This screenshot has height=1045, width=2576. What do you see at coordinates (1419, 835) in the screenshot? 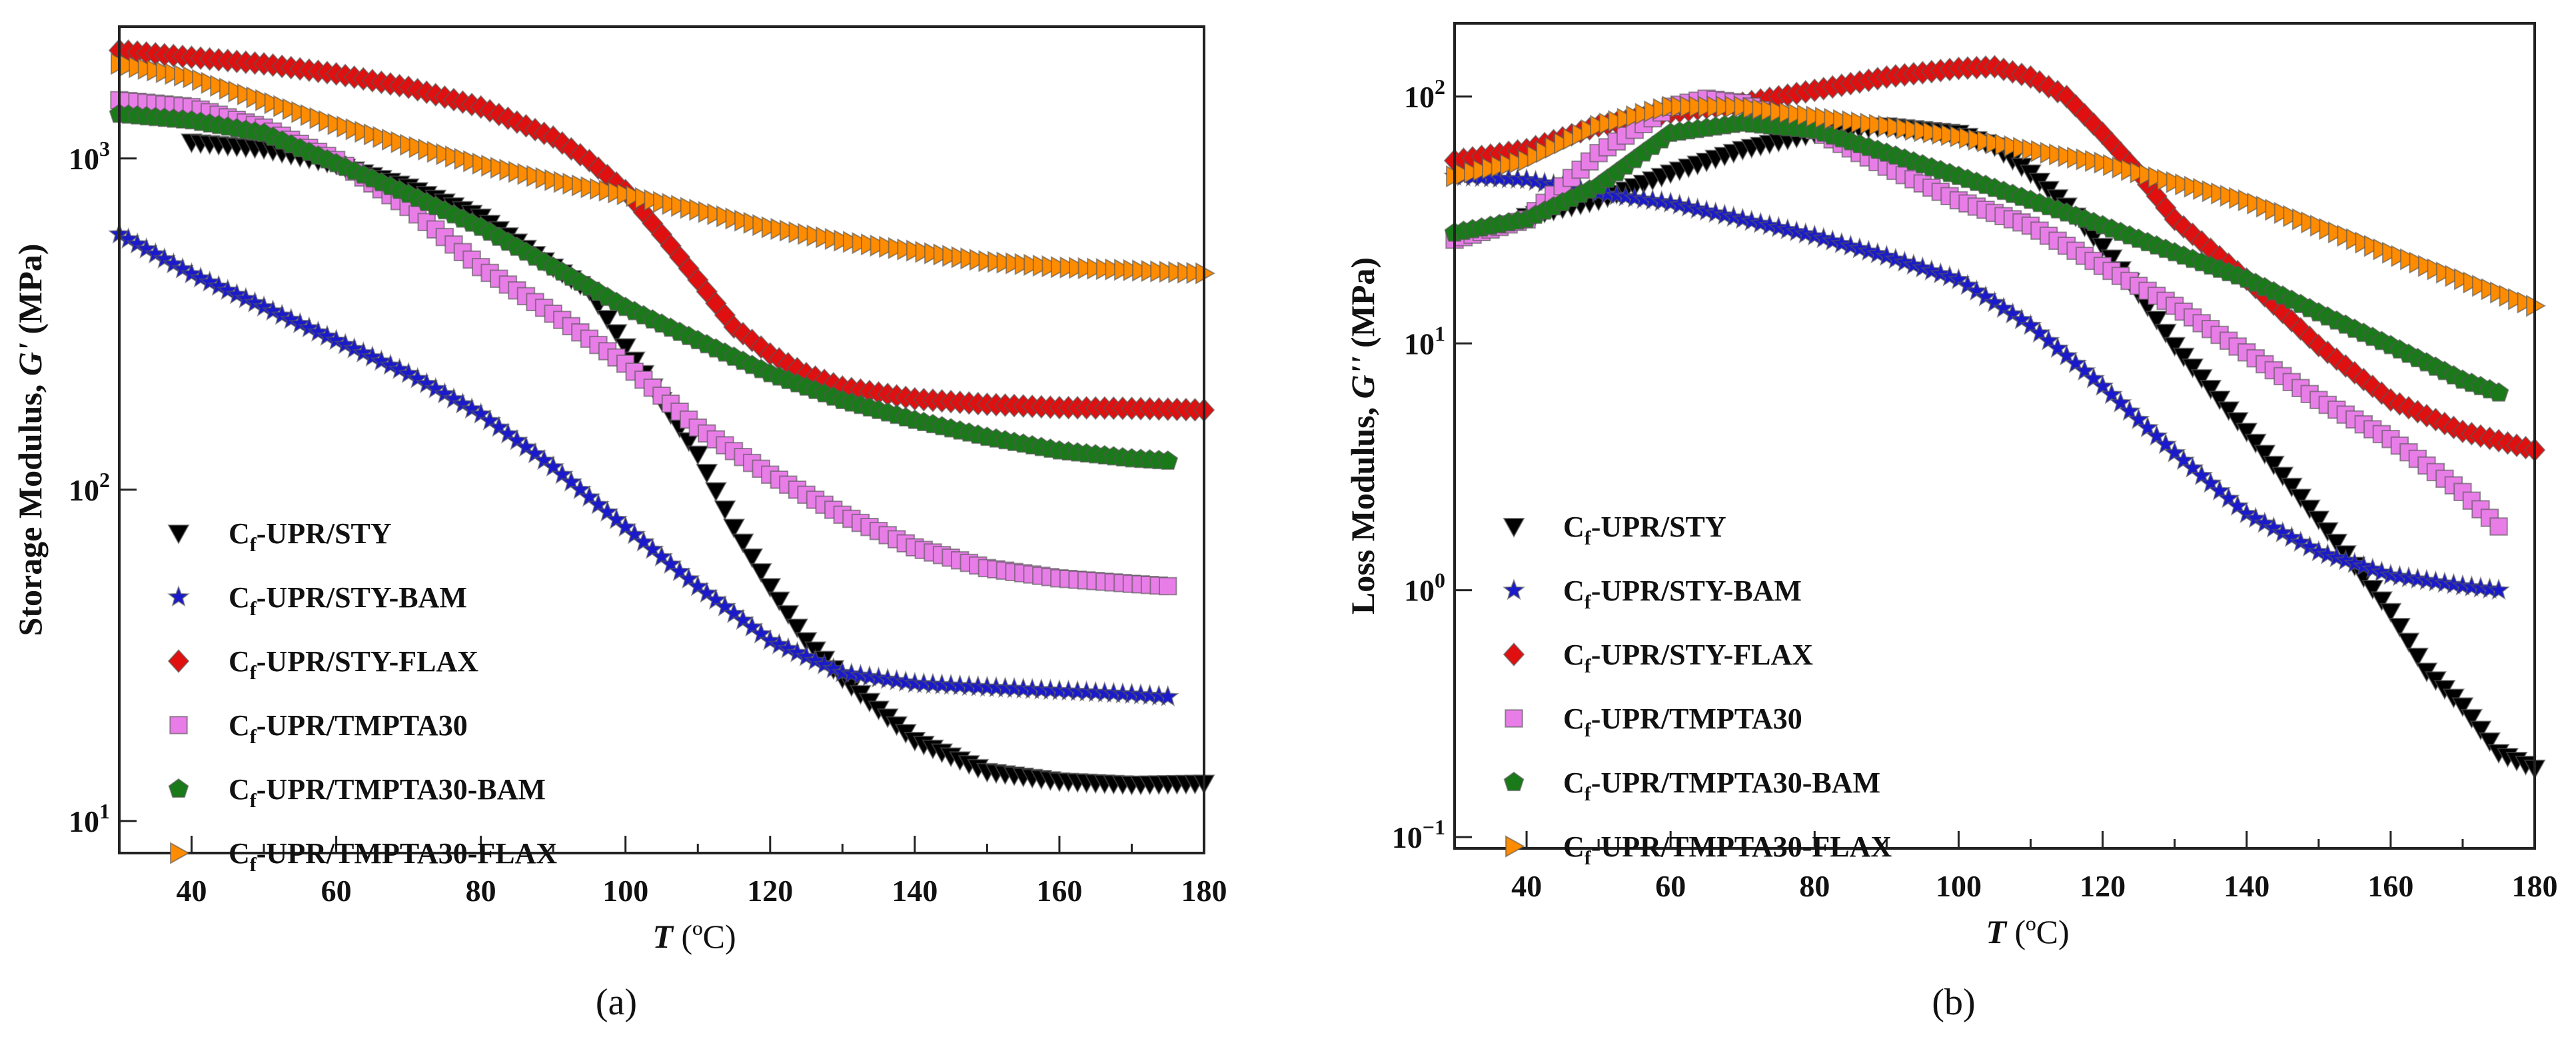
I see `y-tick-label: 10⁻¹` at bounding box center [1419, 835].